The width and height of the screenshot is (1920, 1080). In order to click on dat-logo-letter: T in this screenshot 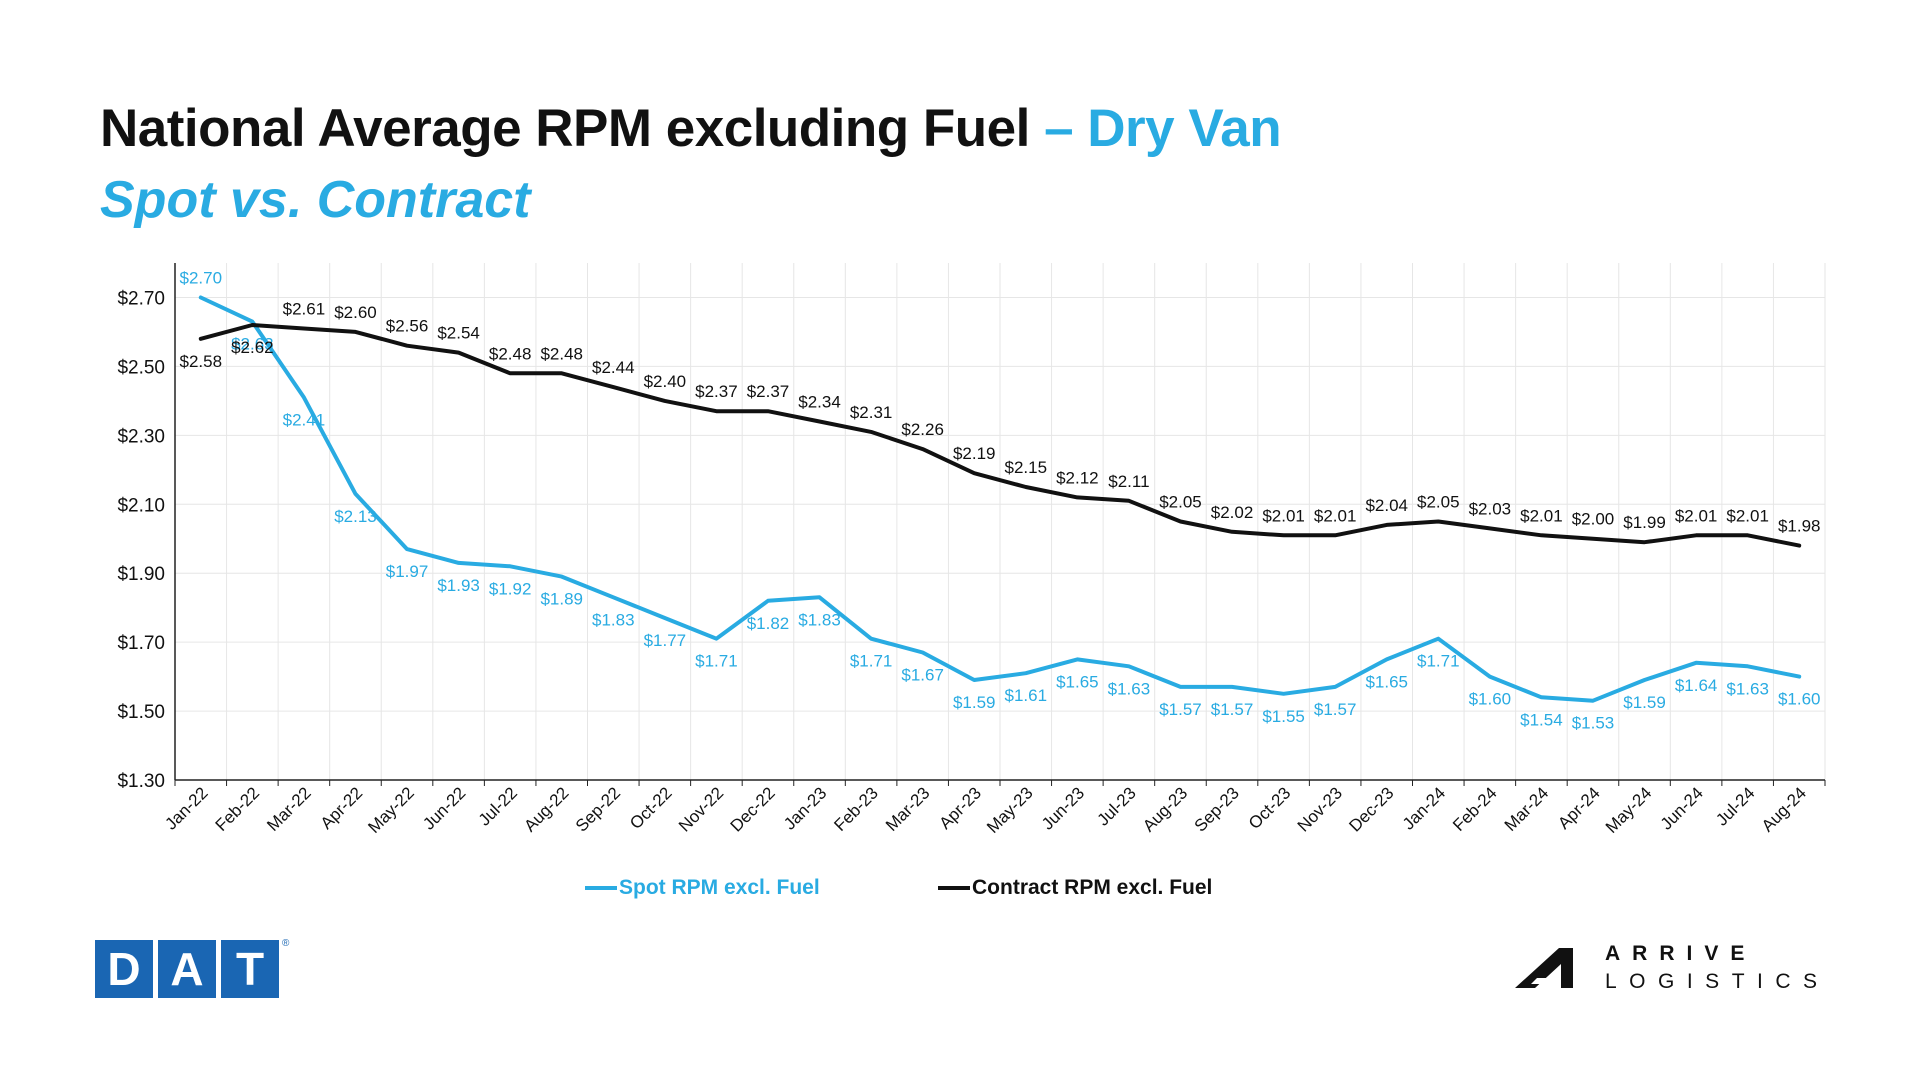, I will do `click(250, 969)`.